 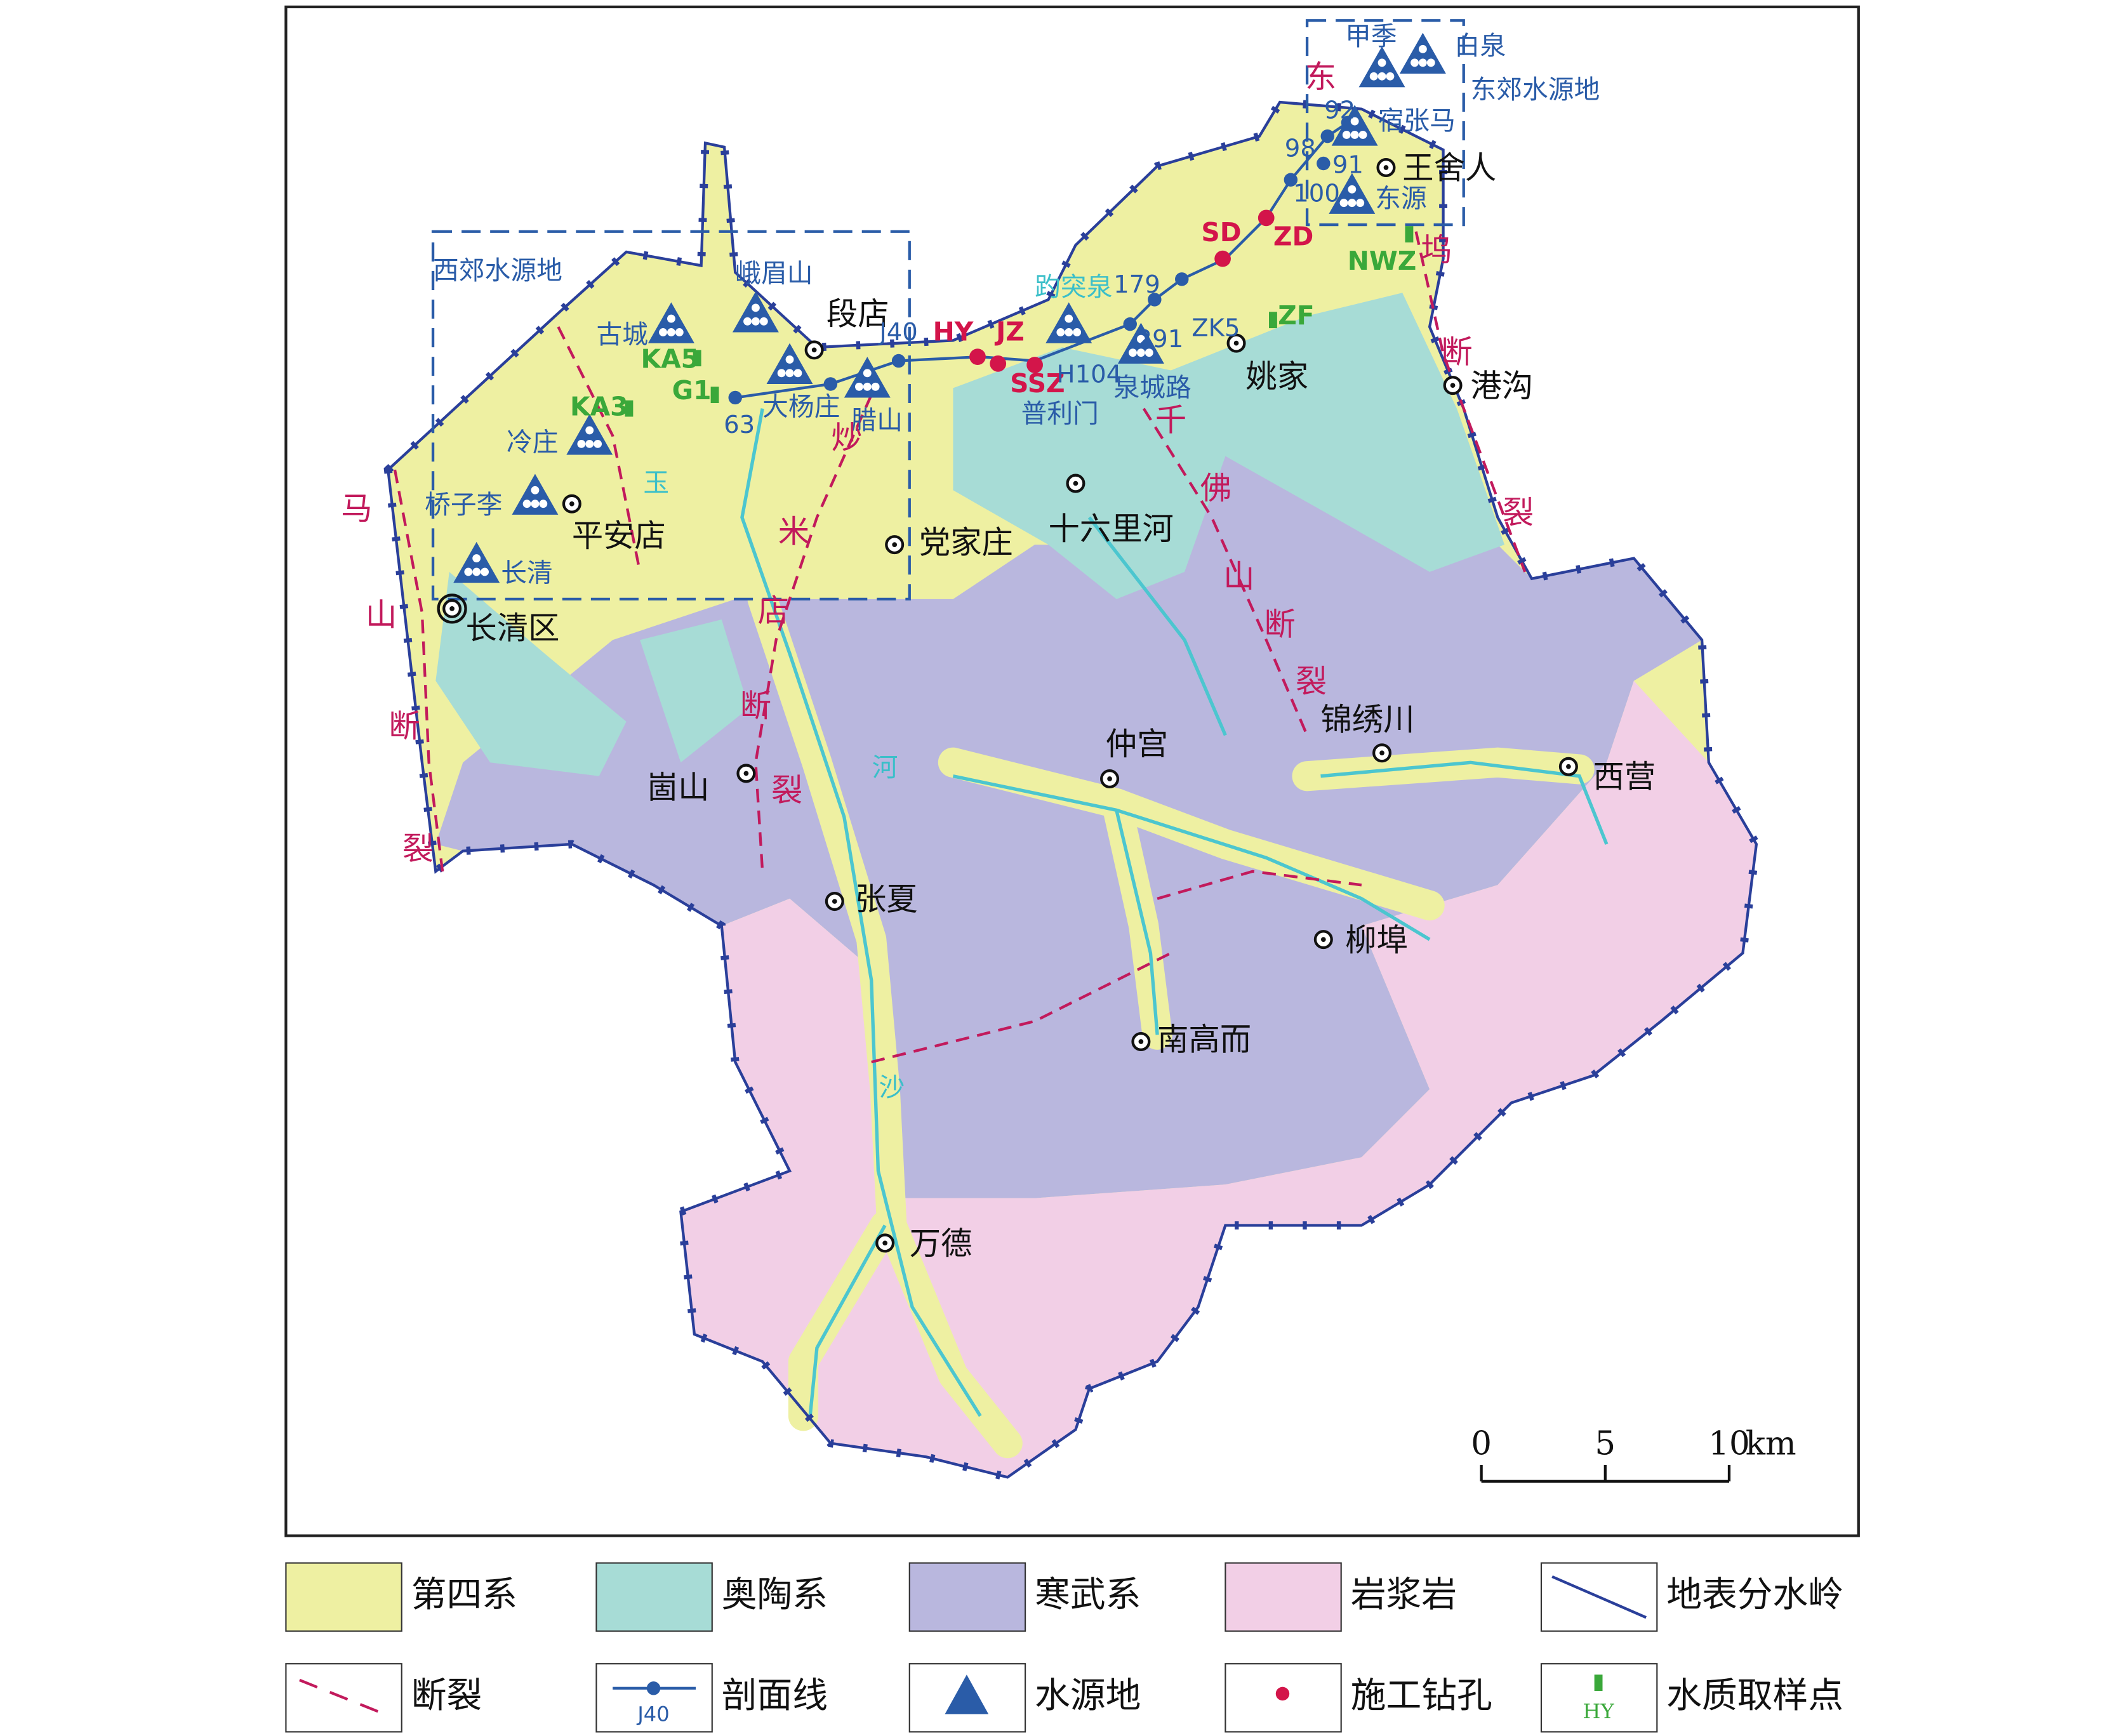 What do you see at coordinates (1037, 383) in the screenshot?
I see `borehole-label: SSZ` at bounding box center [1037, 383].